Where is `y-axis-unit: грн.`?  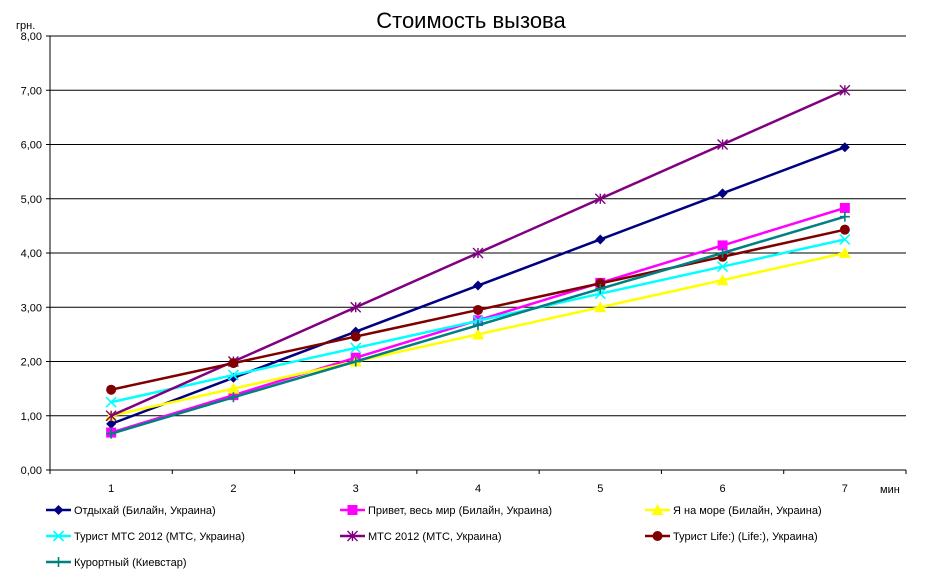
y-axis-unit: грн. is located at coordinates (25, 26).